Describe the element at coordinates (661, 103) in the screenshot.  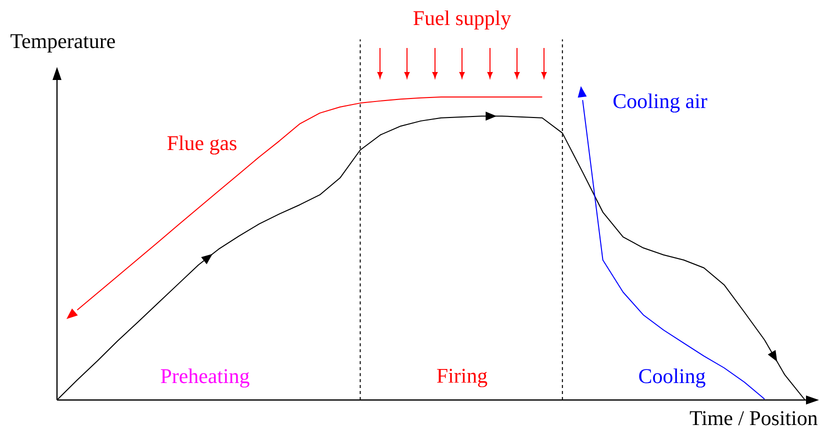
I see `legend-label: Cooling air` at that location.